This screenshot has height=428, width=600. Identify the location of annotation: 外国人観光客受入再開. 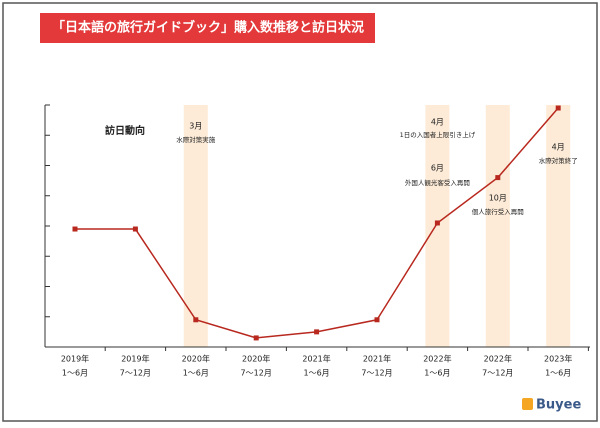
(437, 182).